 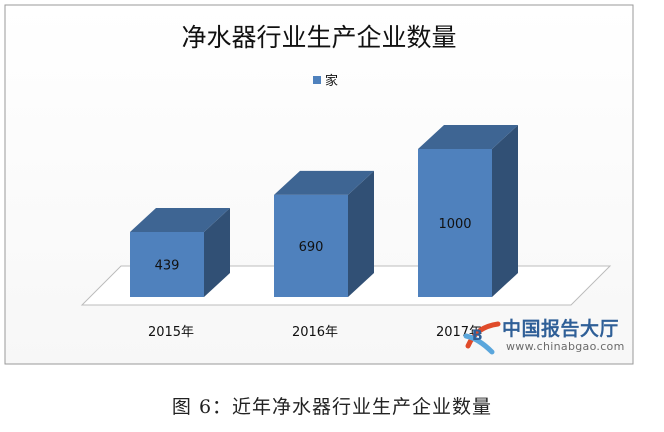 I want to click on bar-2015年: 439, so click(x=180, y=252).